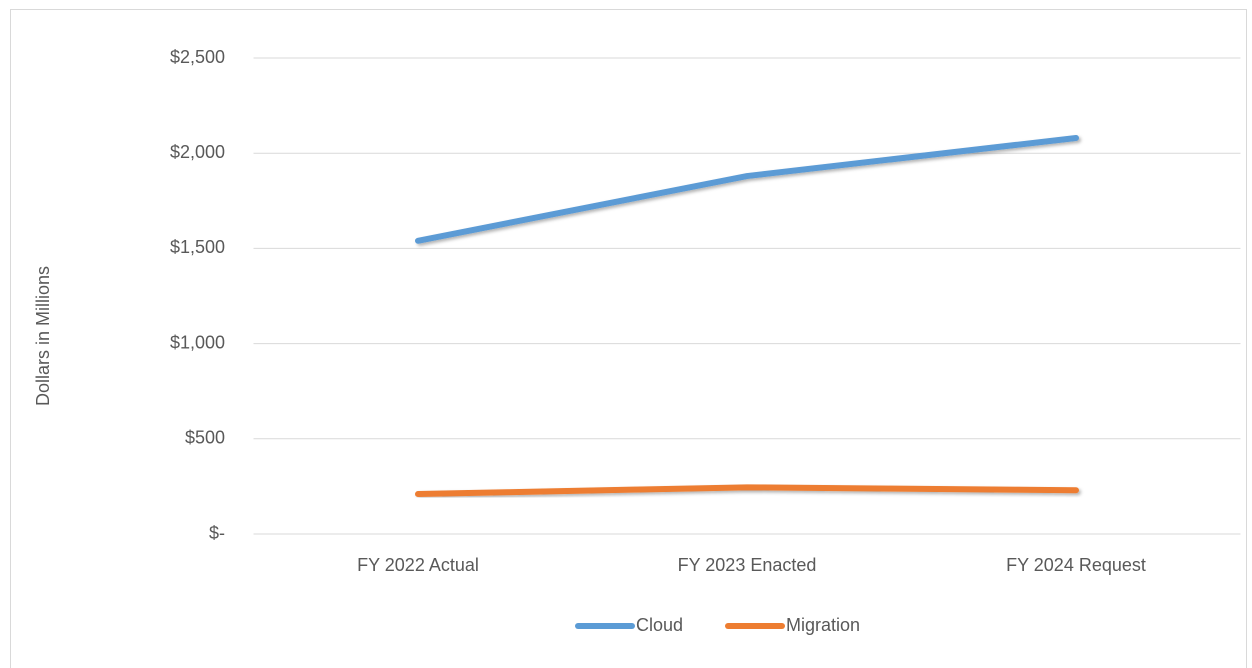 This screenshot has width=1252, height=668. Describe the element at coordinates (418, 565) in the screenshot. I see `x-tick-label: FY 2022 Actual` at that location.